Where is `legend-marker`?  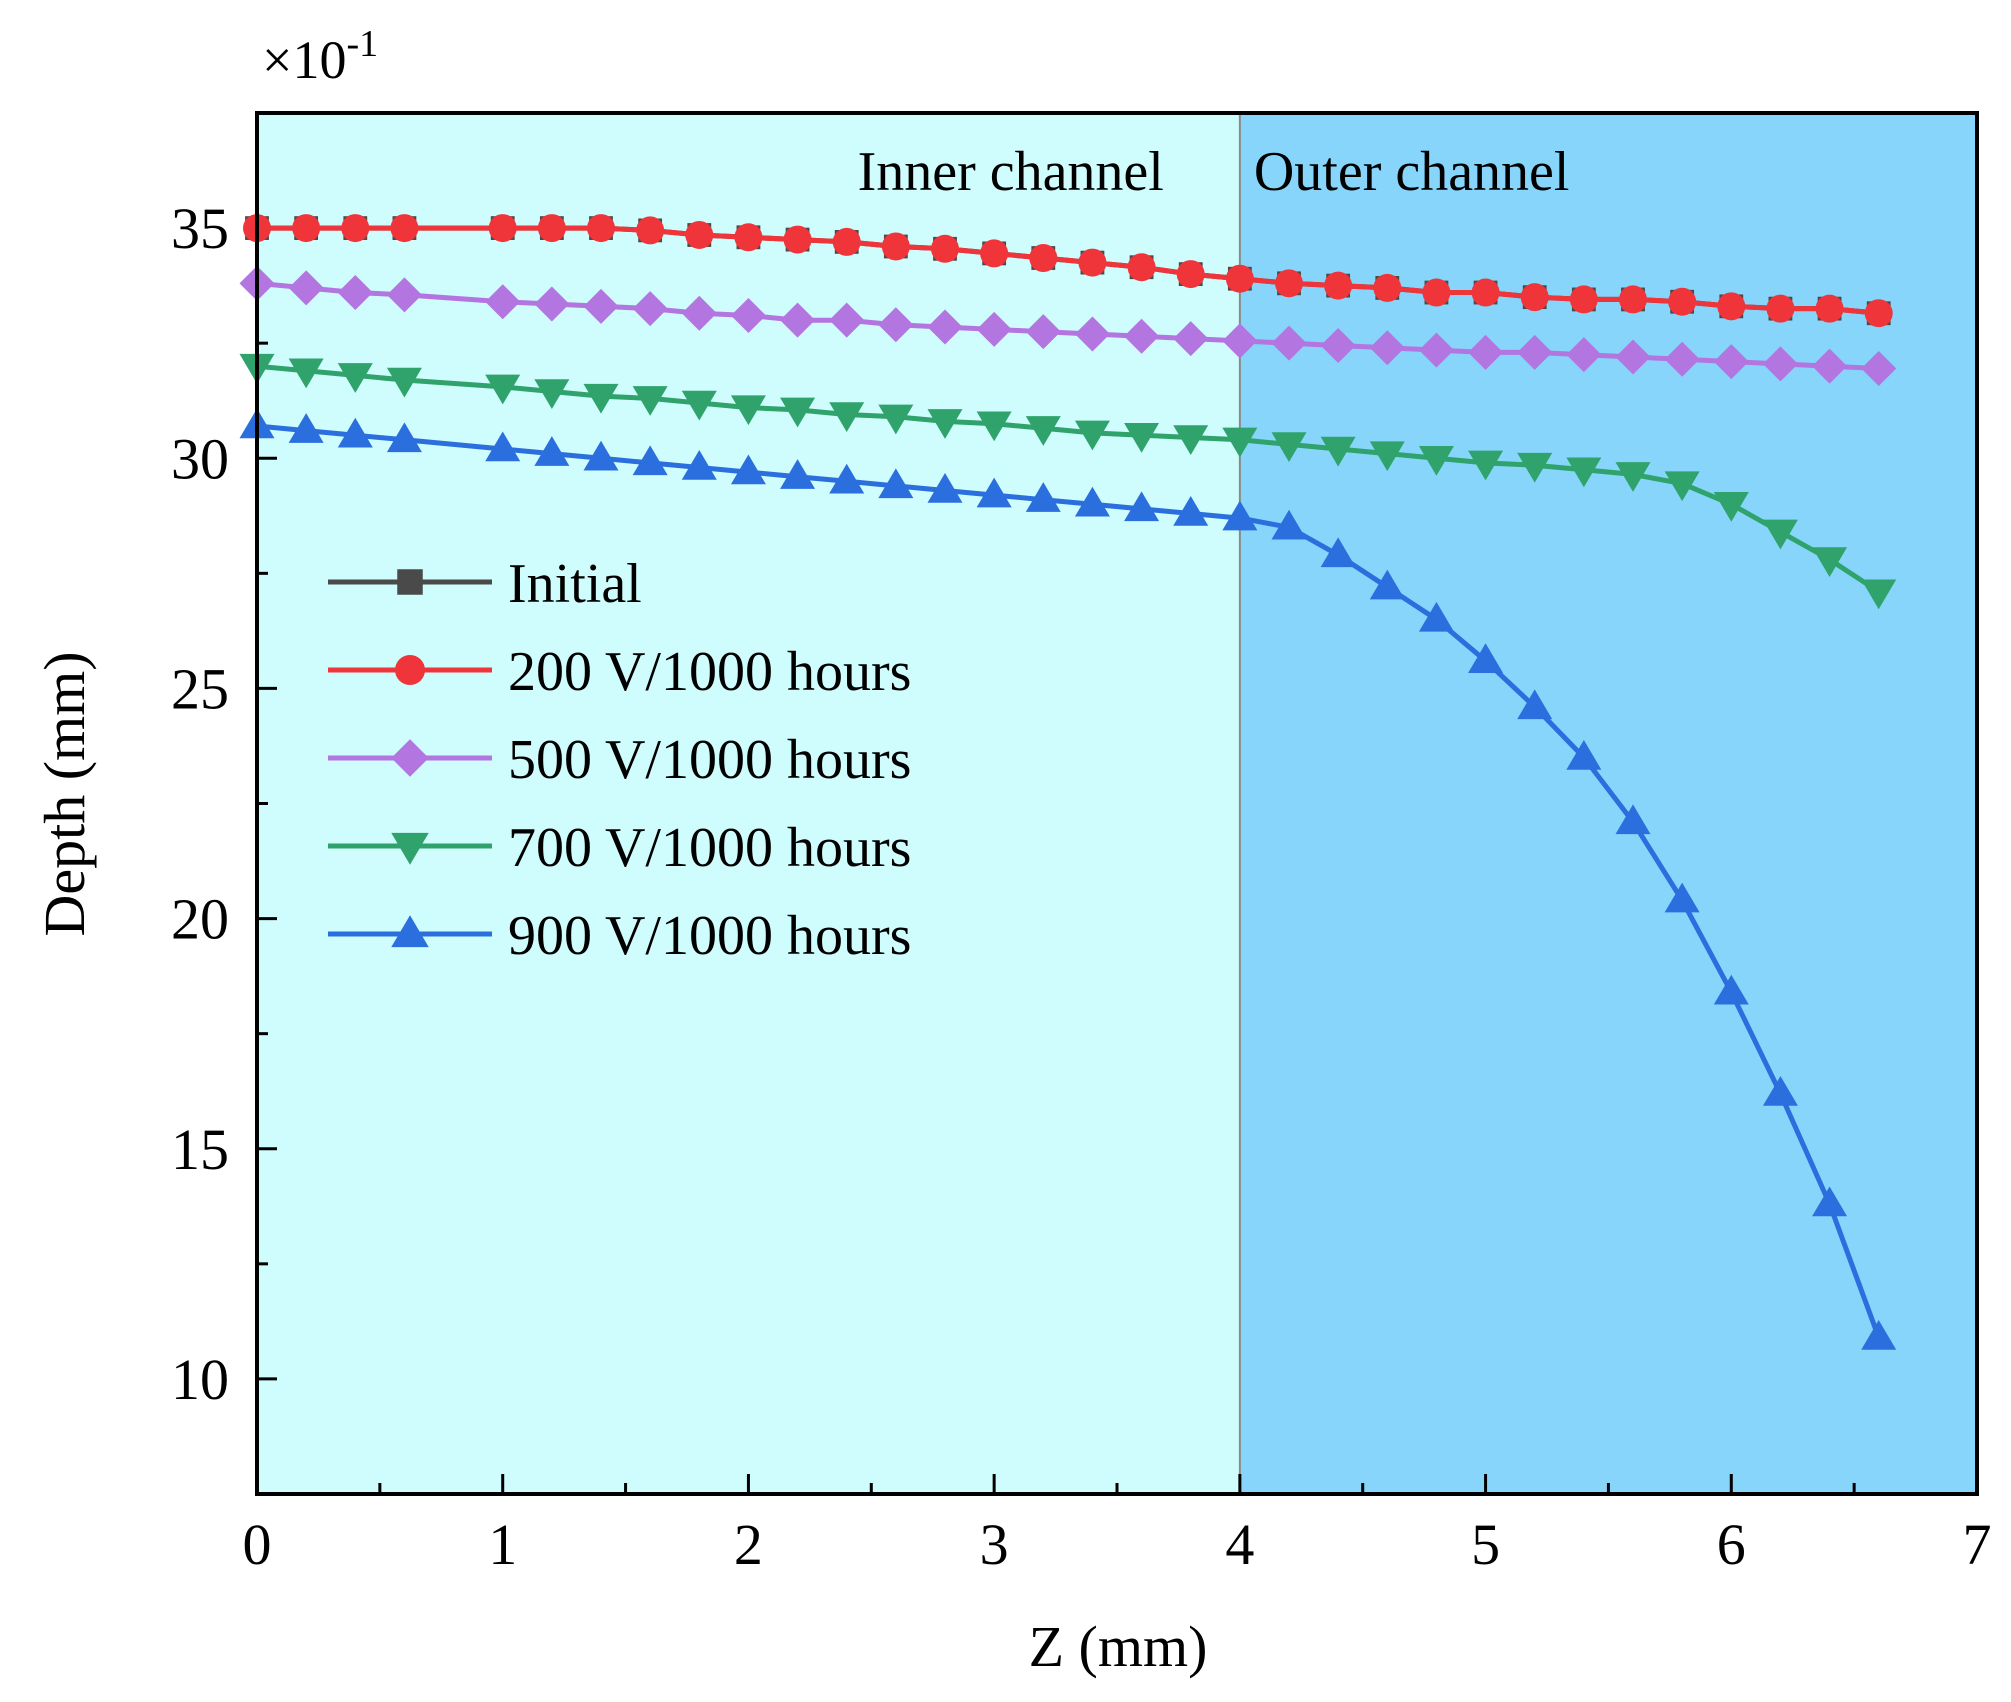 legend-marker is located at coordinates (410, 582).